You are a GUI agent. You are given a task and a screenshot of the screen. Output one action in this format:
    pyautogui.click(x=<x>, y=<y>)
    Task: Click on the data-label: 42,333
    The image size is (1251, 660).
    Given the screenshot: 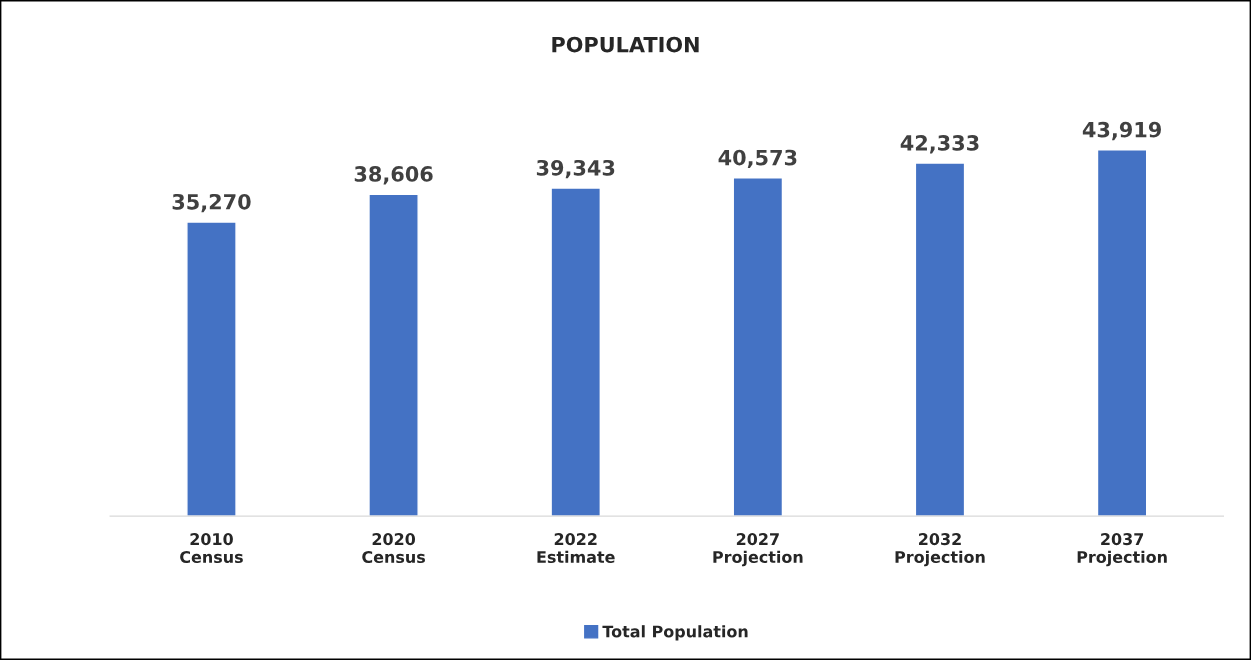 What is the action you would take?
    pyautogui.click(x=939, y=144)
    